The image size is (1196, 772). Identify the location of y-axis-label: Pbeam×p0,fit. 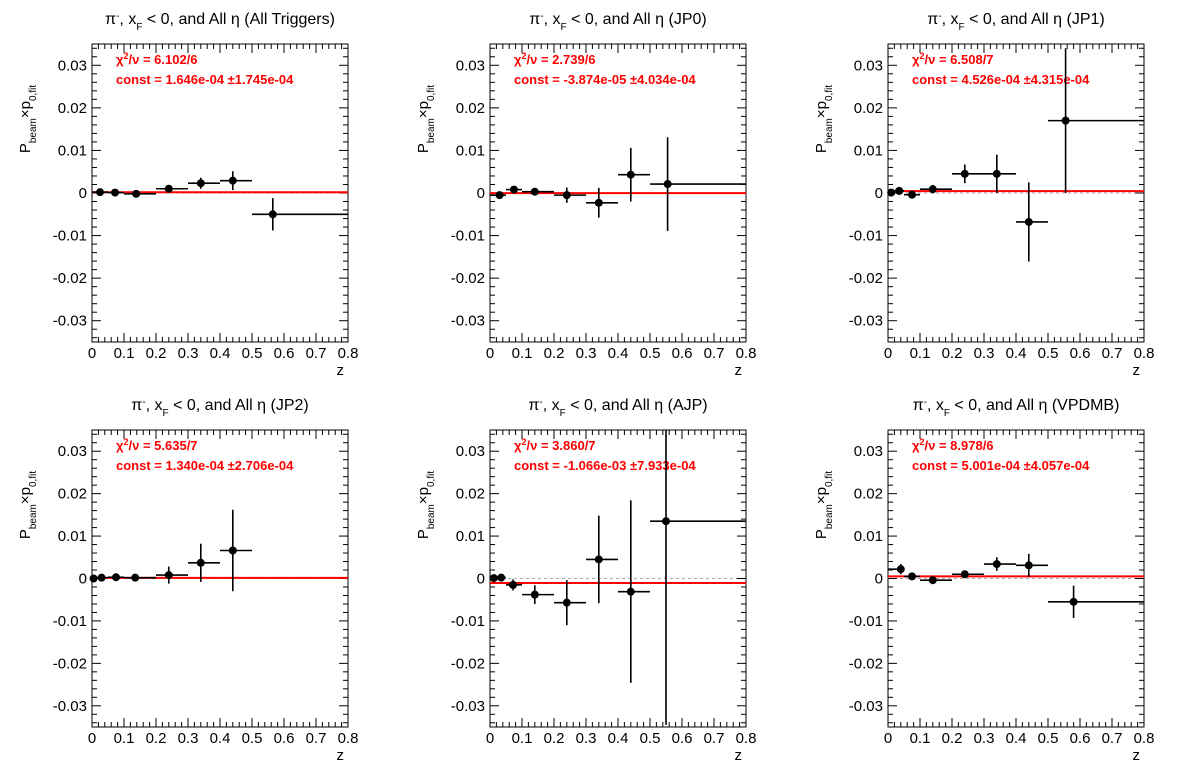
(824, 505).